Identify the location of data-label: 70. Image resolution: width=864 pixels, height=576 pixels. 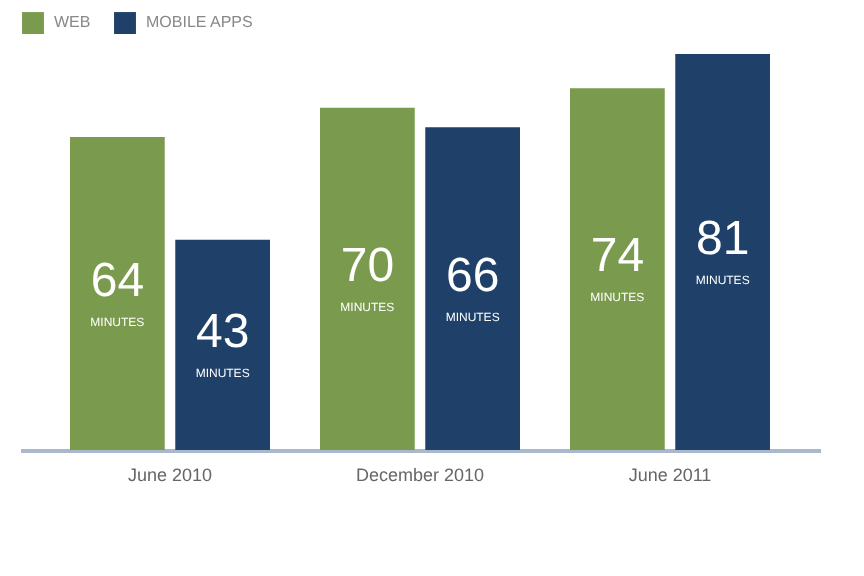
(367, 265).